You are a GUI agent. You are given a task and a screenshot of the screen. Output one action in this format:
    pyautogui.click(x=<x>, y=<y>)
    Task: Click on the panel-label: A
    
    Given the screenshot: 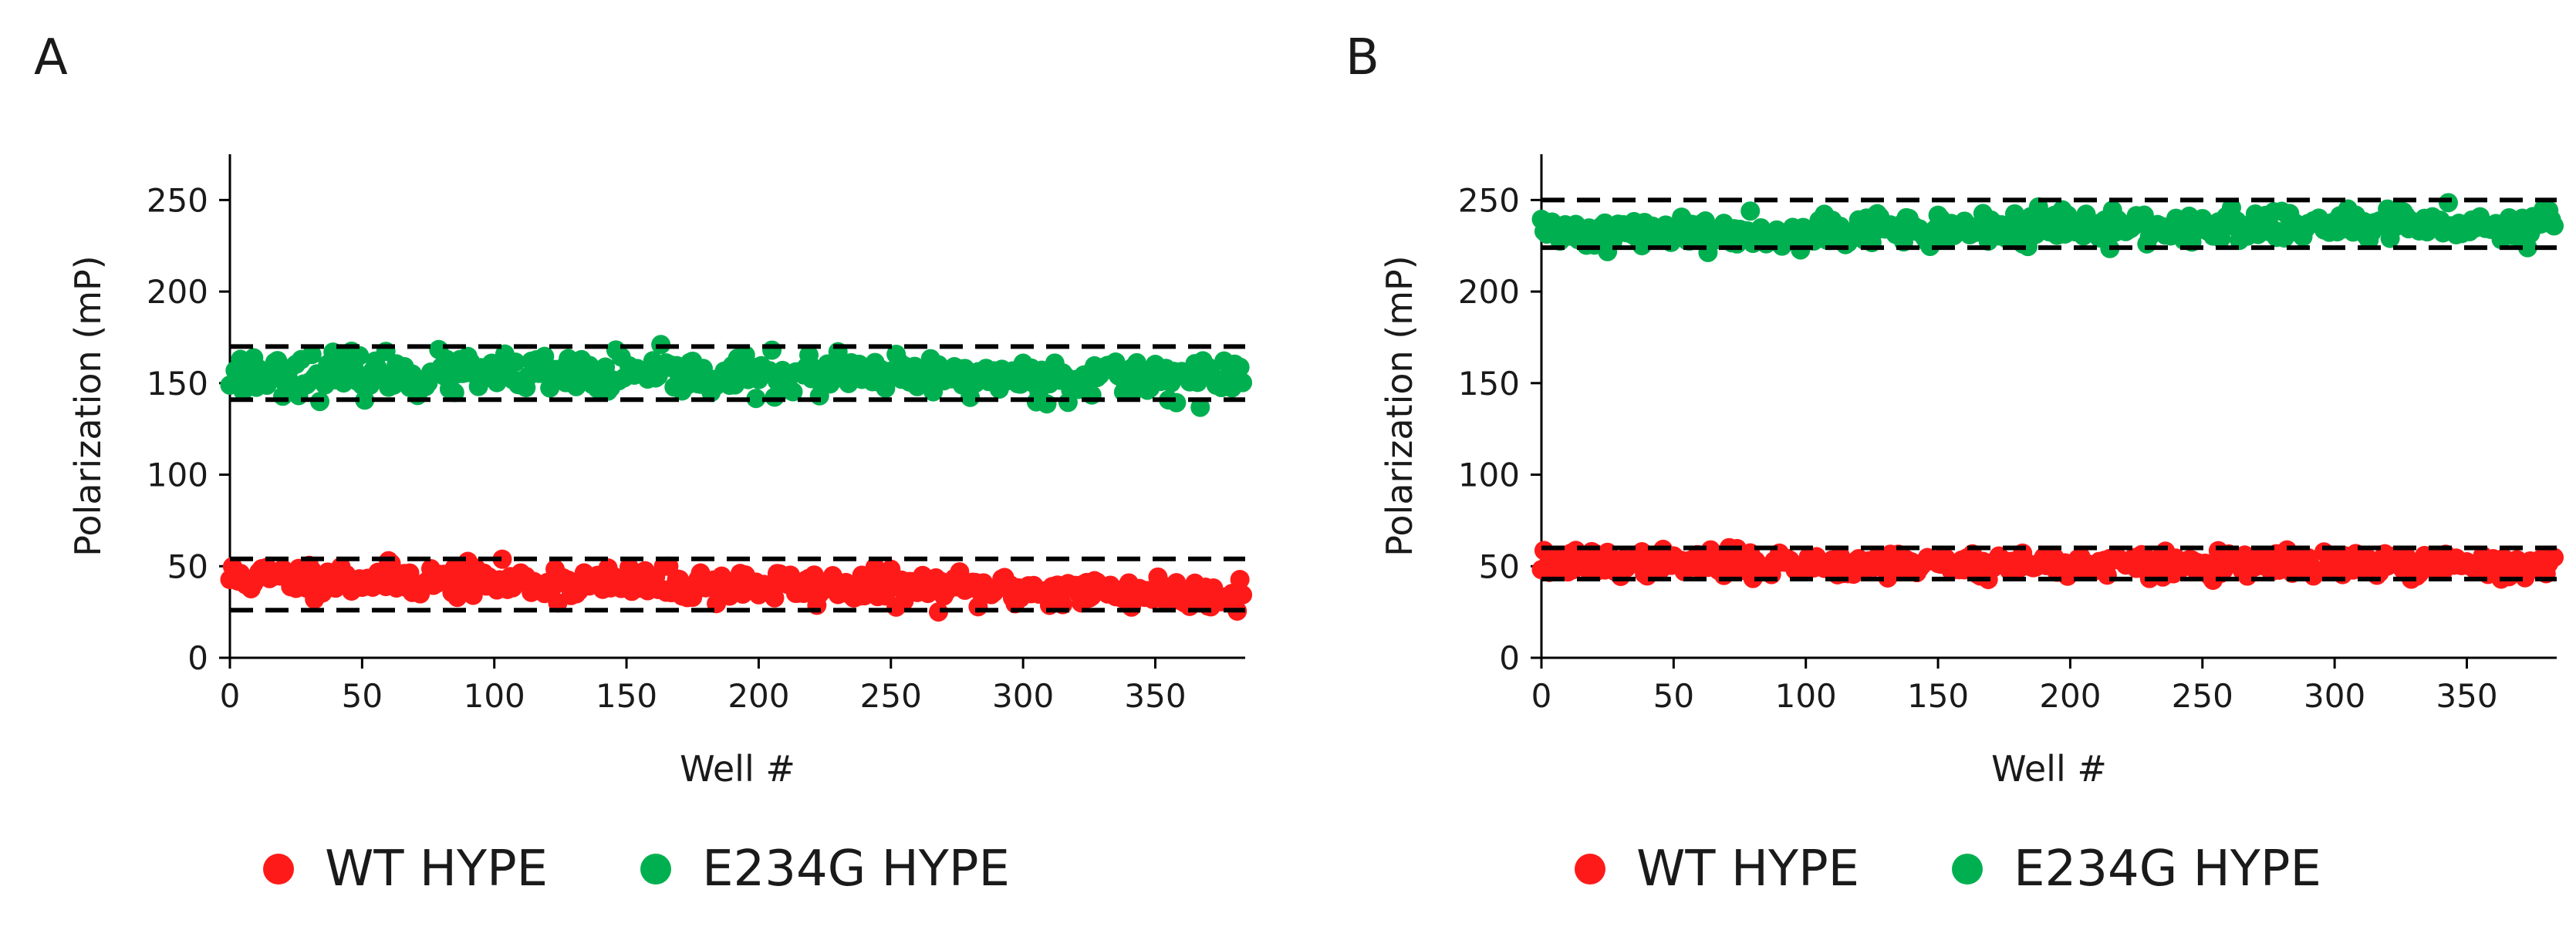 What is the action you would take?
    pyautogui.click(x=51, y=57)
    